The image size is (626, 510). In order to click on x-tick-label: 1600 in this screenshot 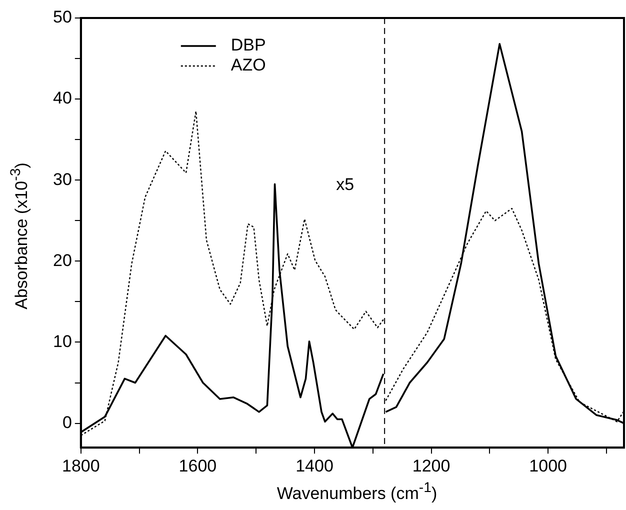, I will do `click(197, 466)`.